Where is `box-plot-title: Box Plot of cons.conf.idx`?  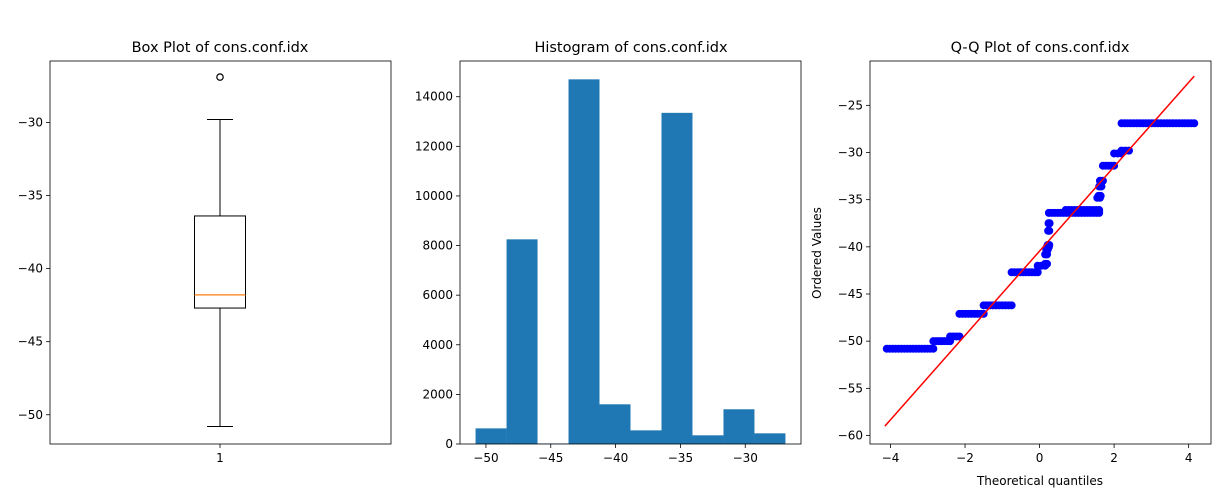 box-plot-title: Box Plot of cons.conf.idx is located at coordinates (220, 48).